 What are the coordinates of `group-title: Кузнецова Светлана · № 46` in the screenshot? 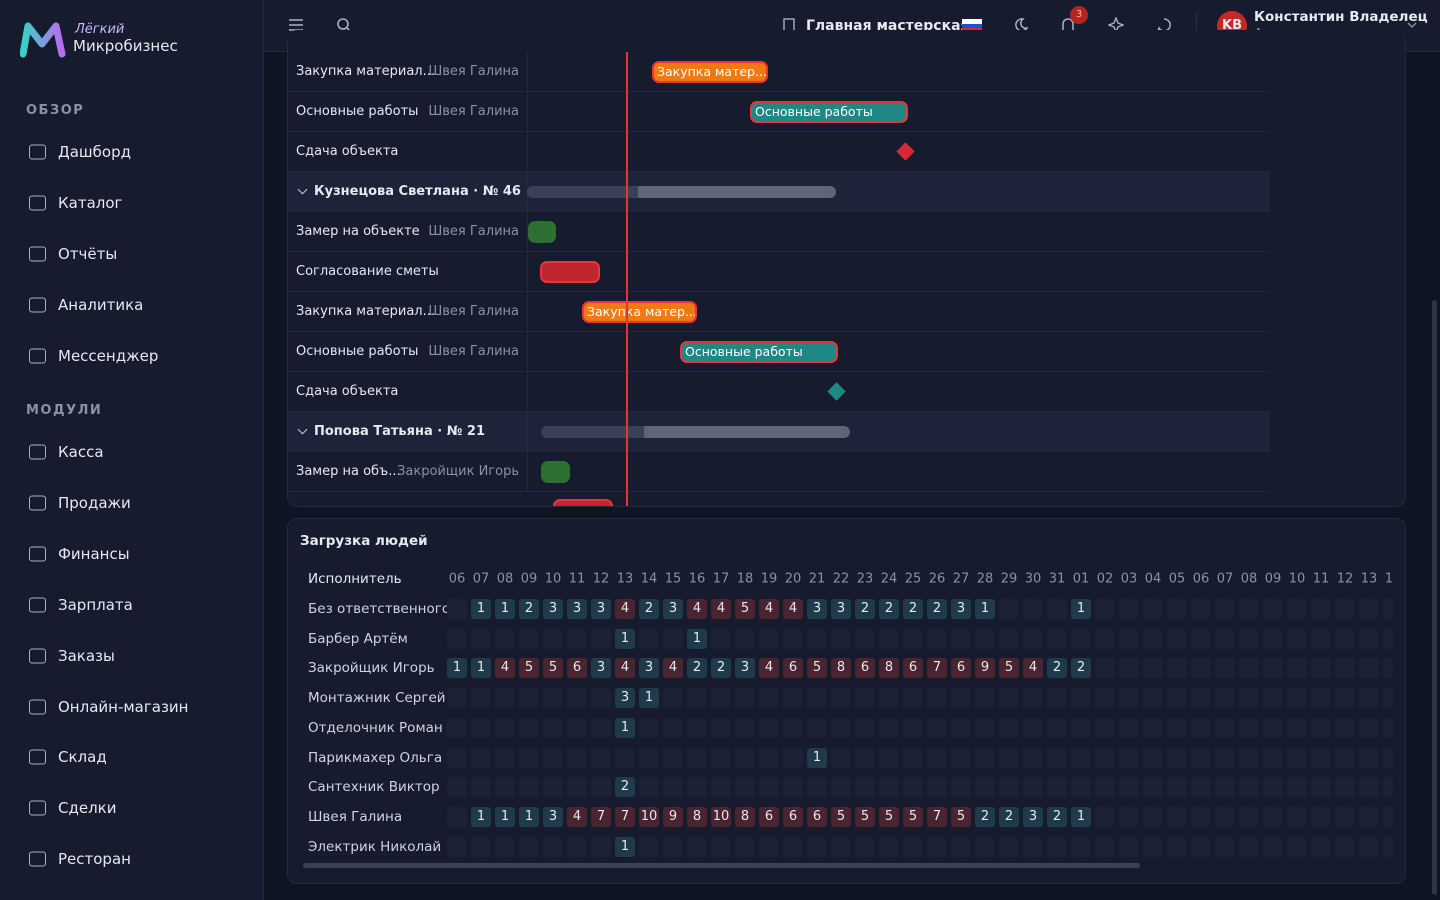 It's located at (417, 191).